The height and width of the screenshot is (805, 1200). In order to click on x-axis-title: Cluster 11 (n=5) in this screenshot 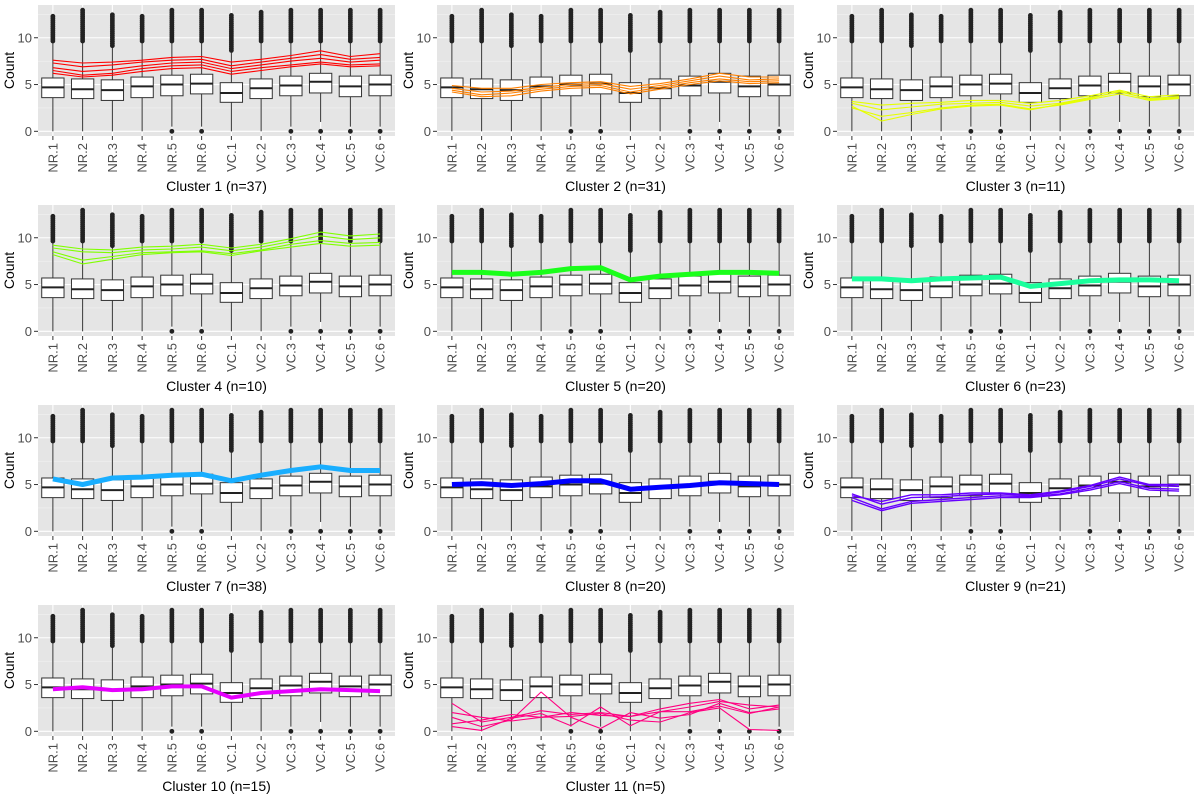, I will do `click(616, 786)`.